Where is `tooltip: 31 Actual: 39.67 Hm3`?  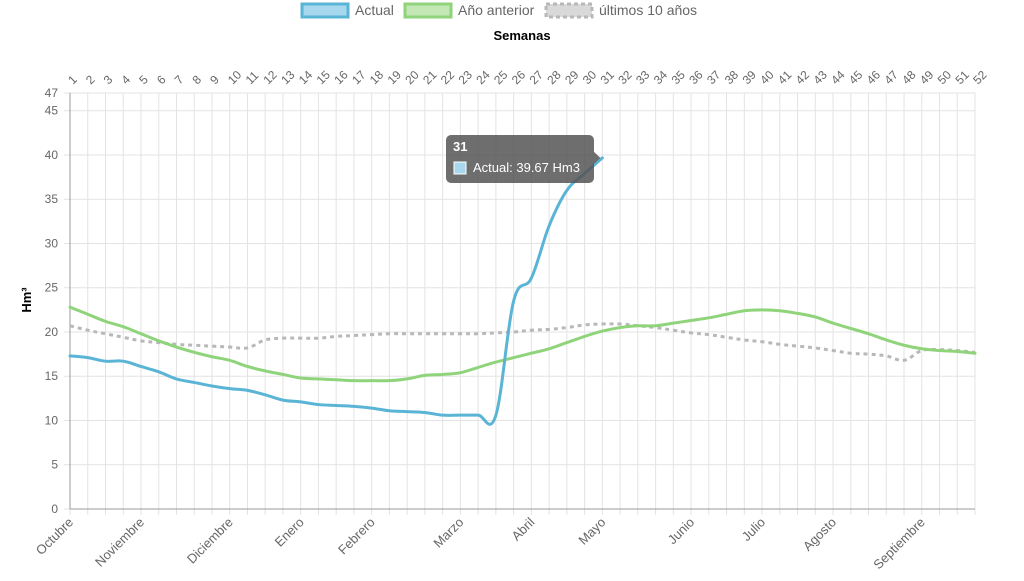 tooltip: 31 Actual: 39.67 Hm3 is located at coordinates (523, 159).